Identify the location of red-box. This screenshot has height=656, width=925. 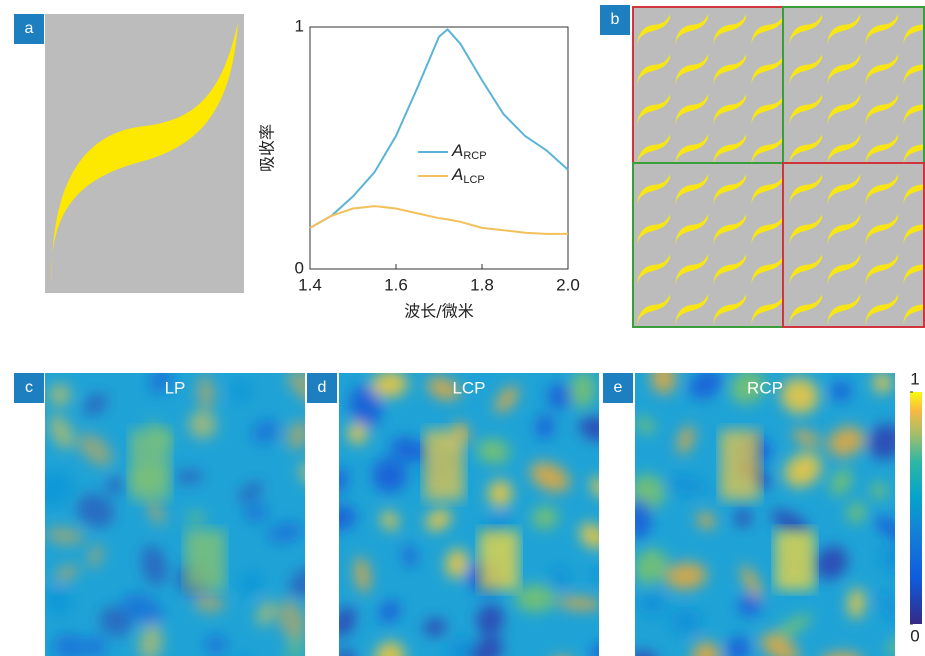
(853, 245).